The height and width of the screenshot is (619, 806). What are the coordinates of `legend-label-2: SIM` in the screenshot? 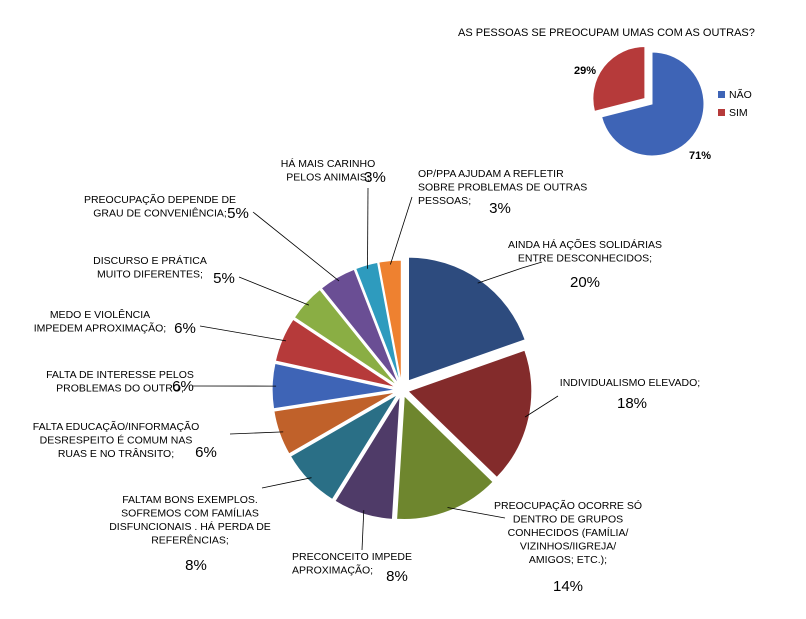 It's located at (738, 113).